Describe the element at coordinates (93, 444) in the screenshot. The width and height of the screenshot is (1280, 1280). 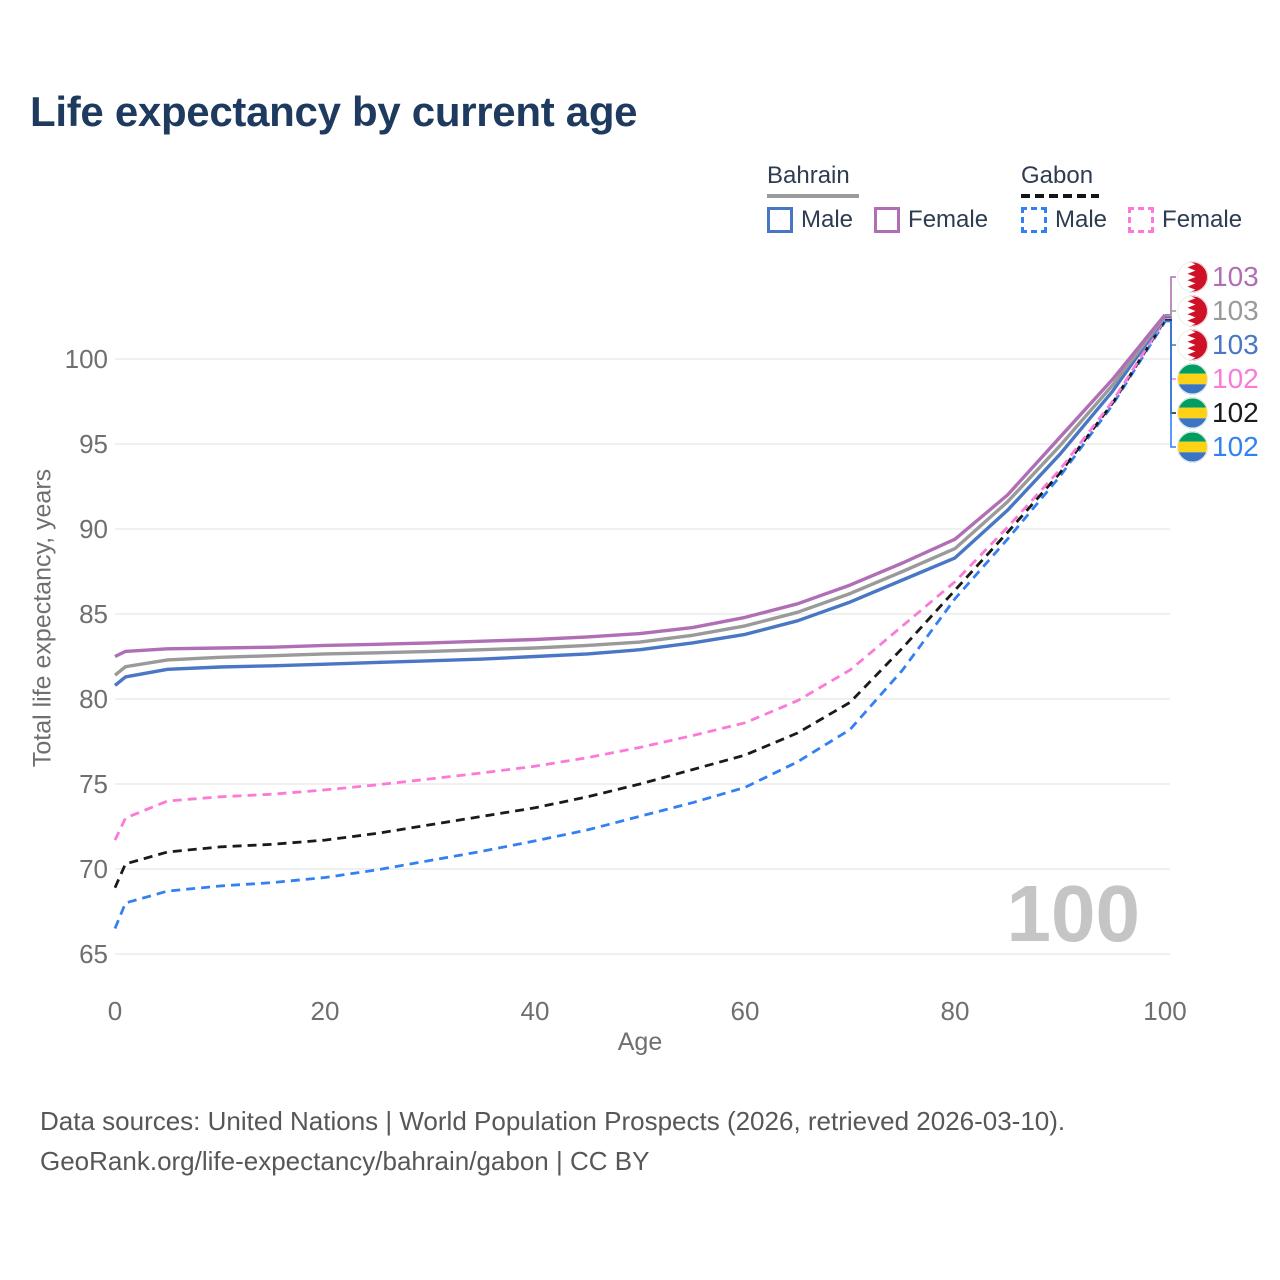
I see `y-tick-label: 95` at that location.